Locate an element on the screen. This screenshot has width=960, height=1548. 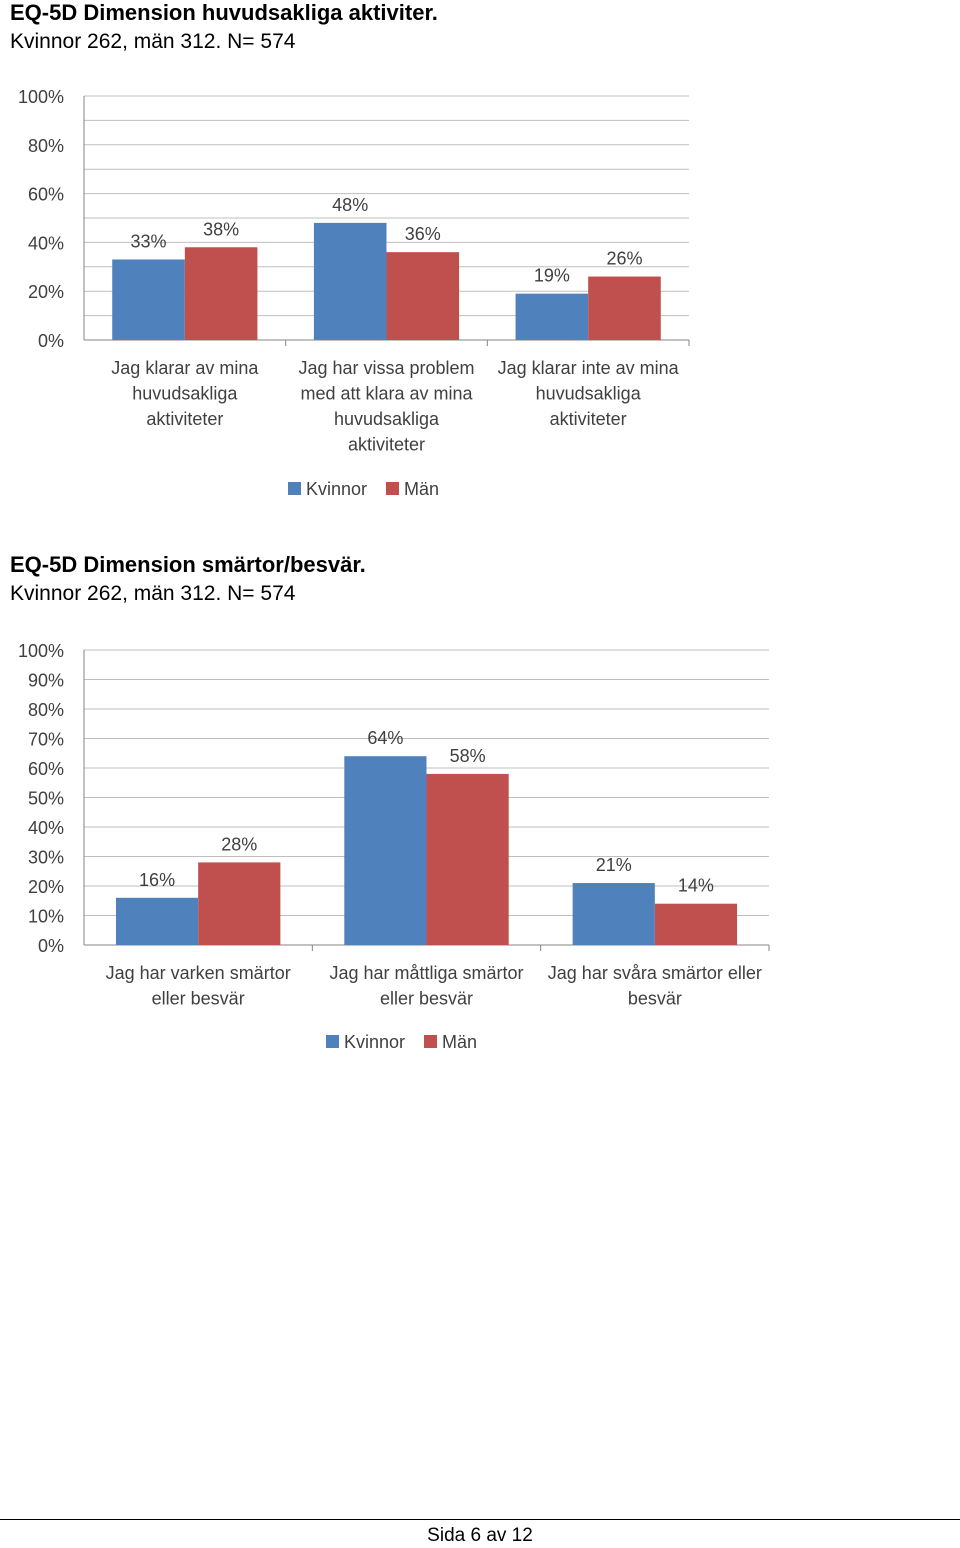
data-label: 48% is located at coordinates (350, 205).